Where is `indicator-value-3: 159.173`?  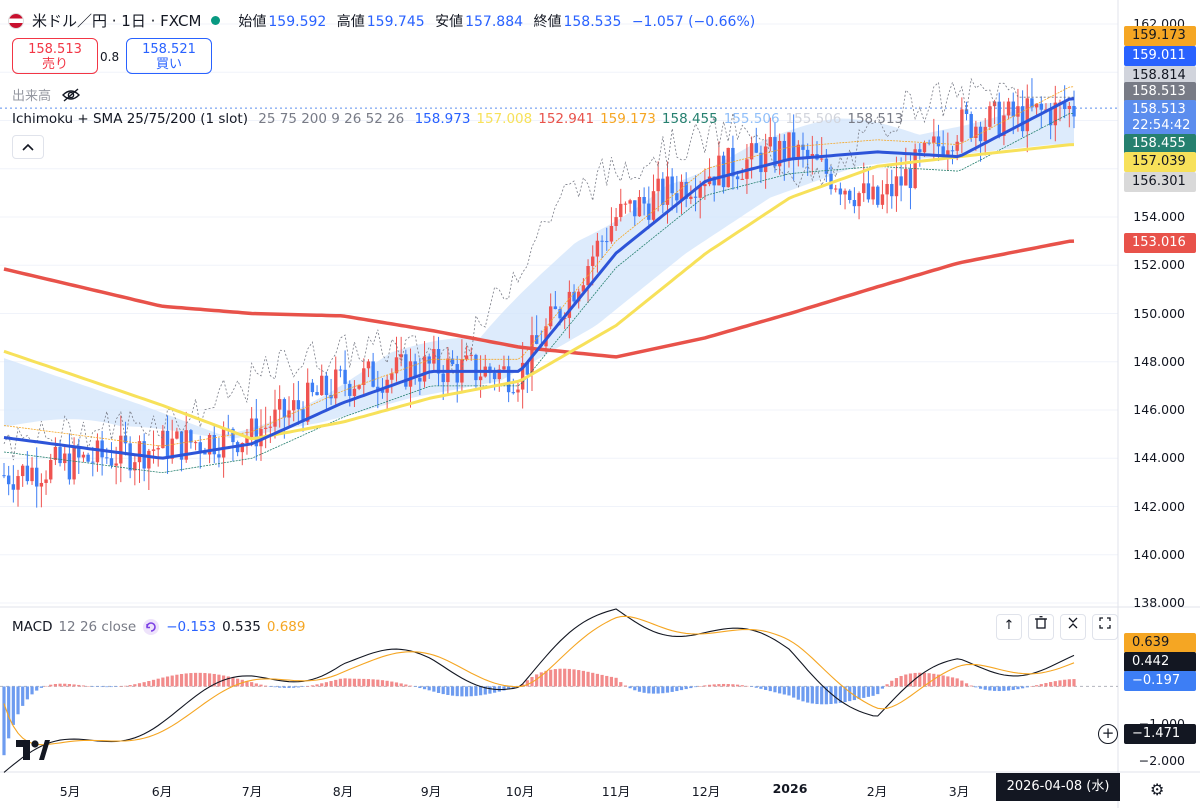 indicator-value-3: 159.173 is located at coordinates (628, 119).